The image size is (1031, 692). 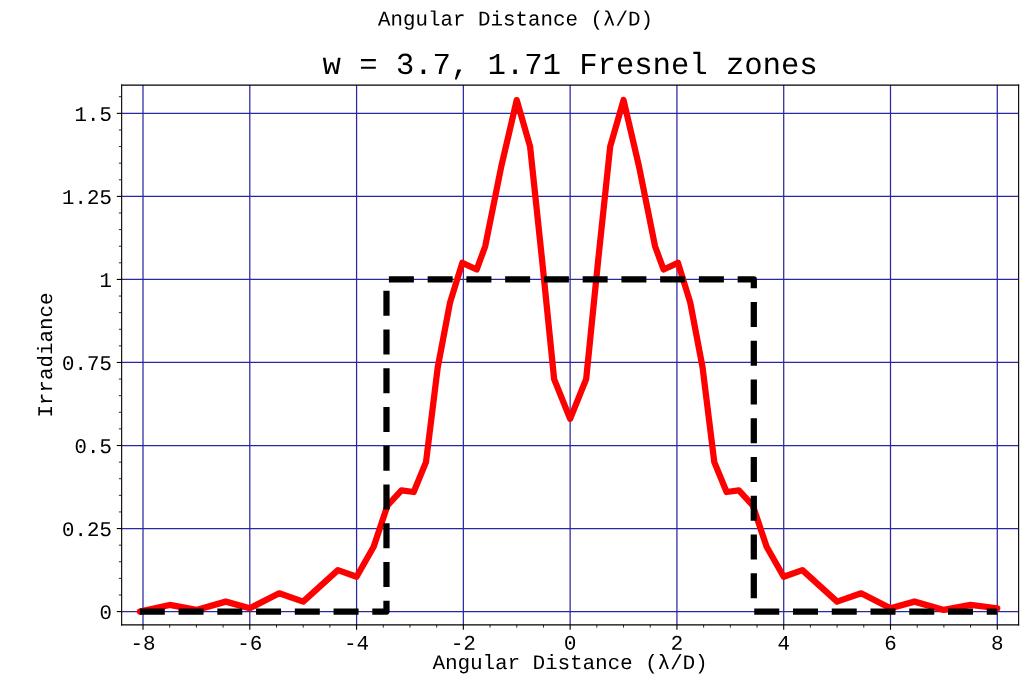 I want to click on y-tick-label: 1.25, so click(x=87, y=197).